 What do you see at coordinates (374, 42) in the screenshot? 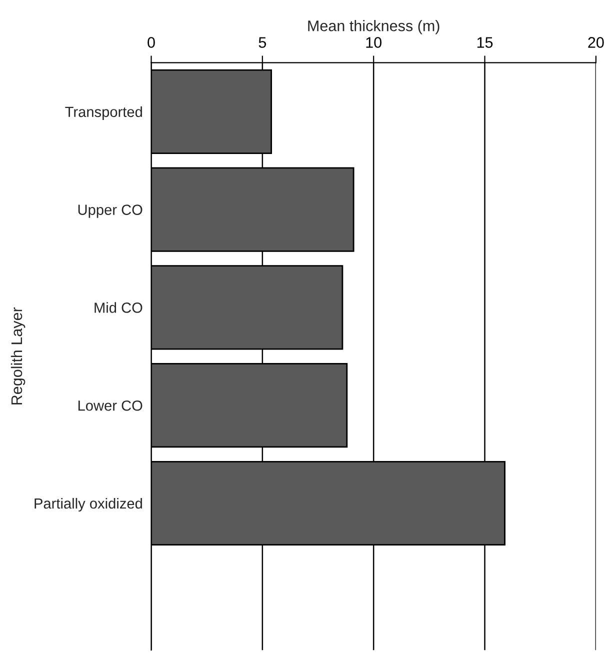
I see `x-tick-label: 10` at bounding box center [374, 42].